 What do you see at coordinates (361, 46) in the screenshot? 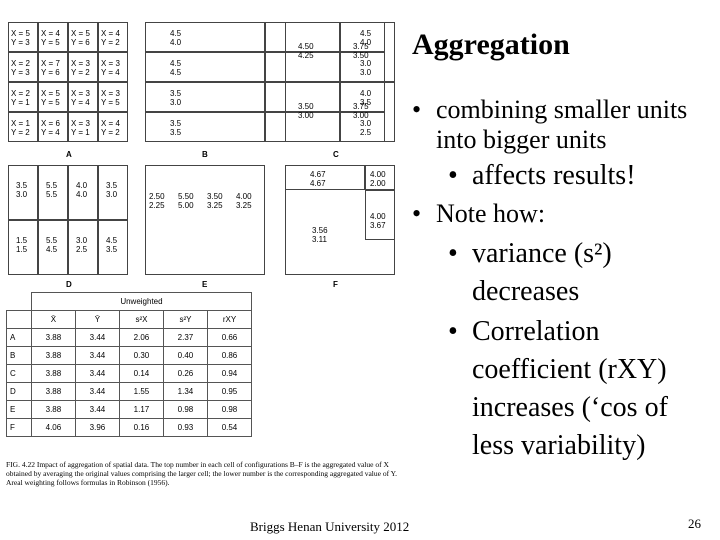
I see `grid-c-value: 3.75` at bounding box center [361, 46].